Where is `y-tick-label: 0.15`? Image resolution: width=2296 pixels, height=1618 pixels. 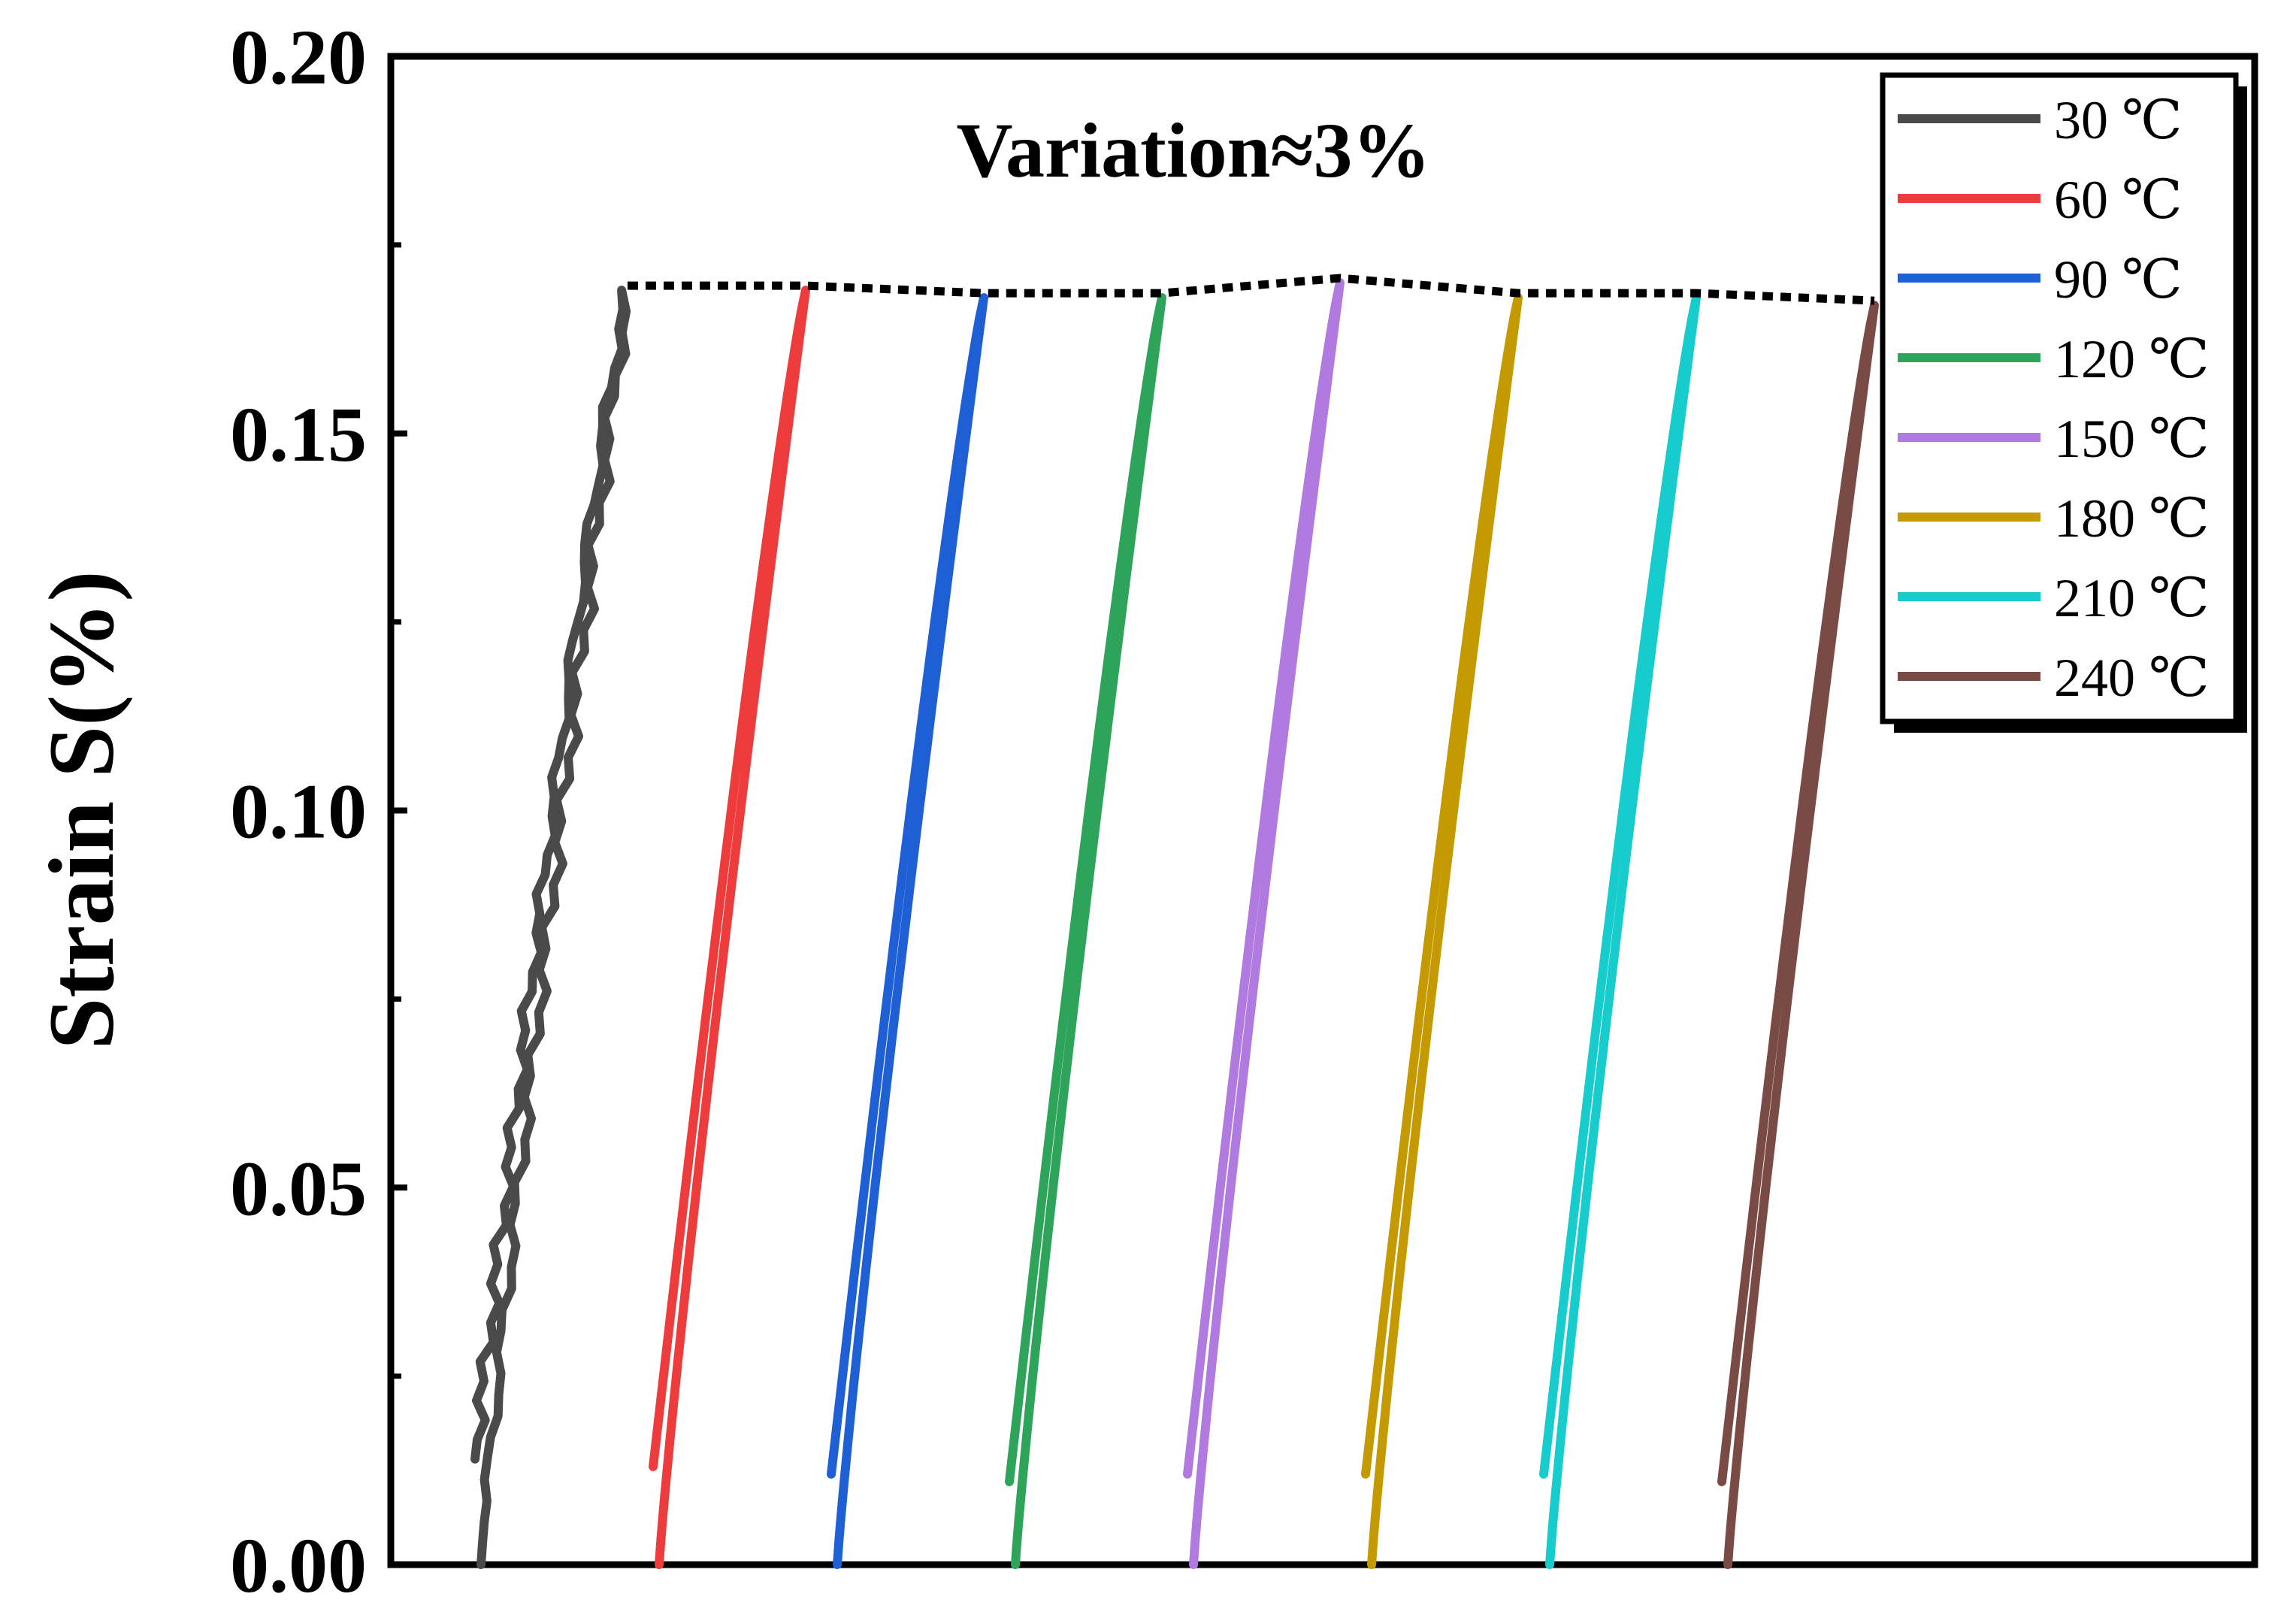
y-tick-label: 0.15 is located at coordinates (298, 435).